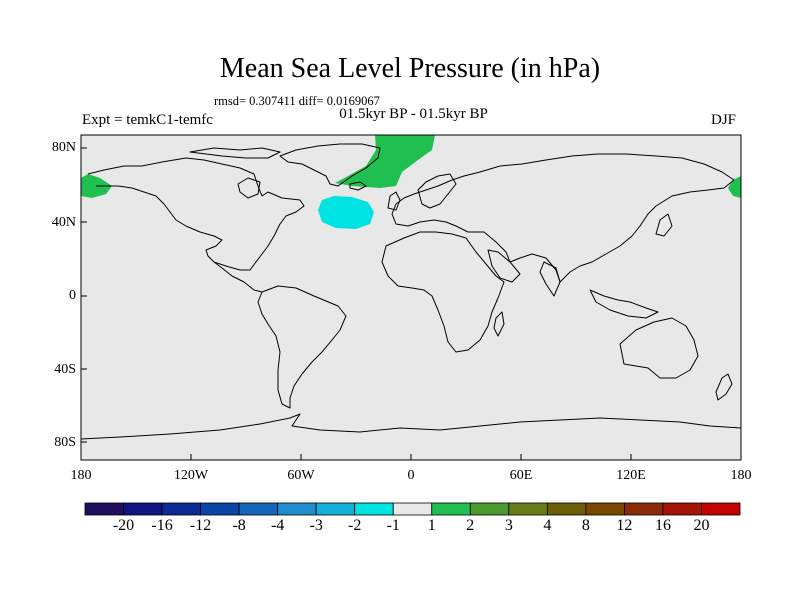  I want to click on coast-central-america, so click(238, 277).